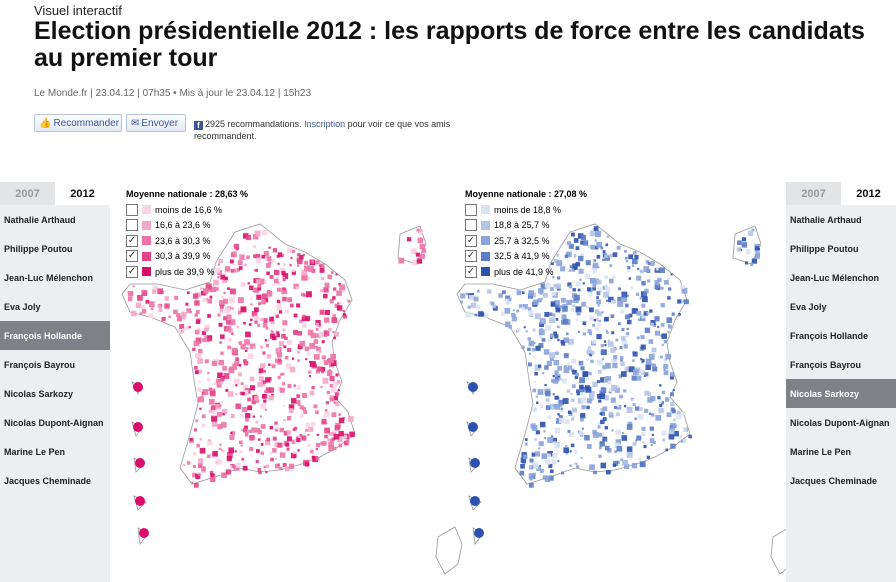  I want to click on candidate-jacques-cheminade-right: Jacques Cheminade, so click(834, 480).